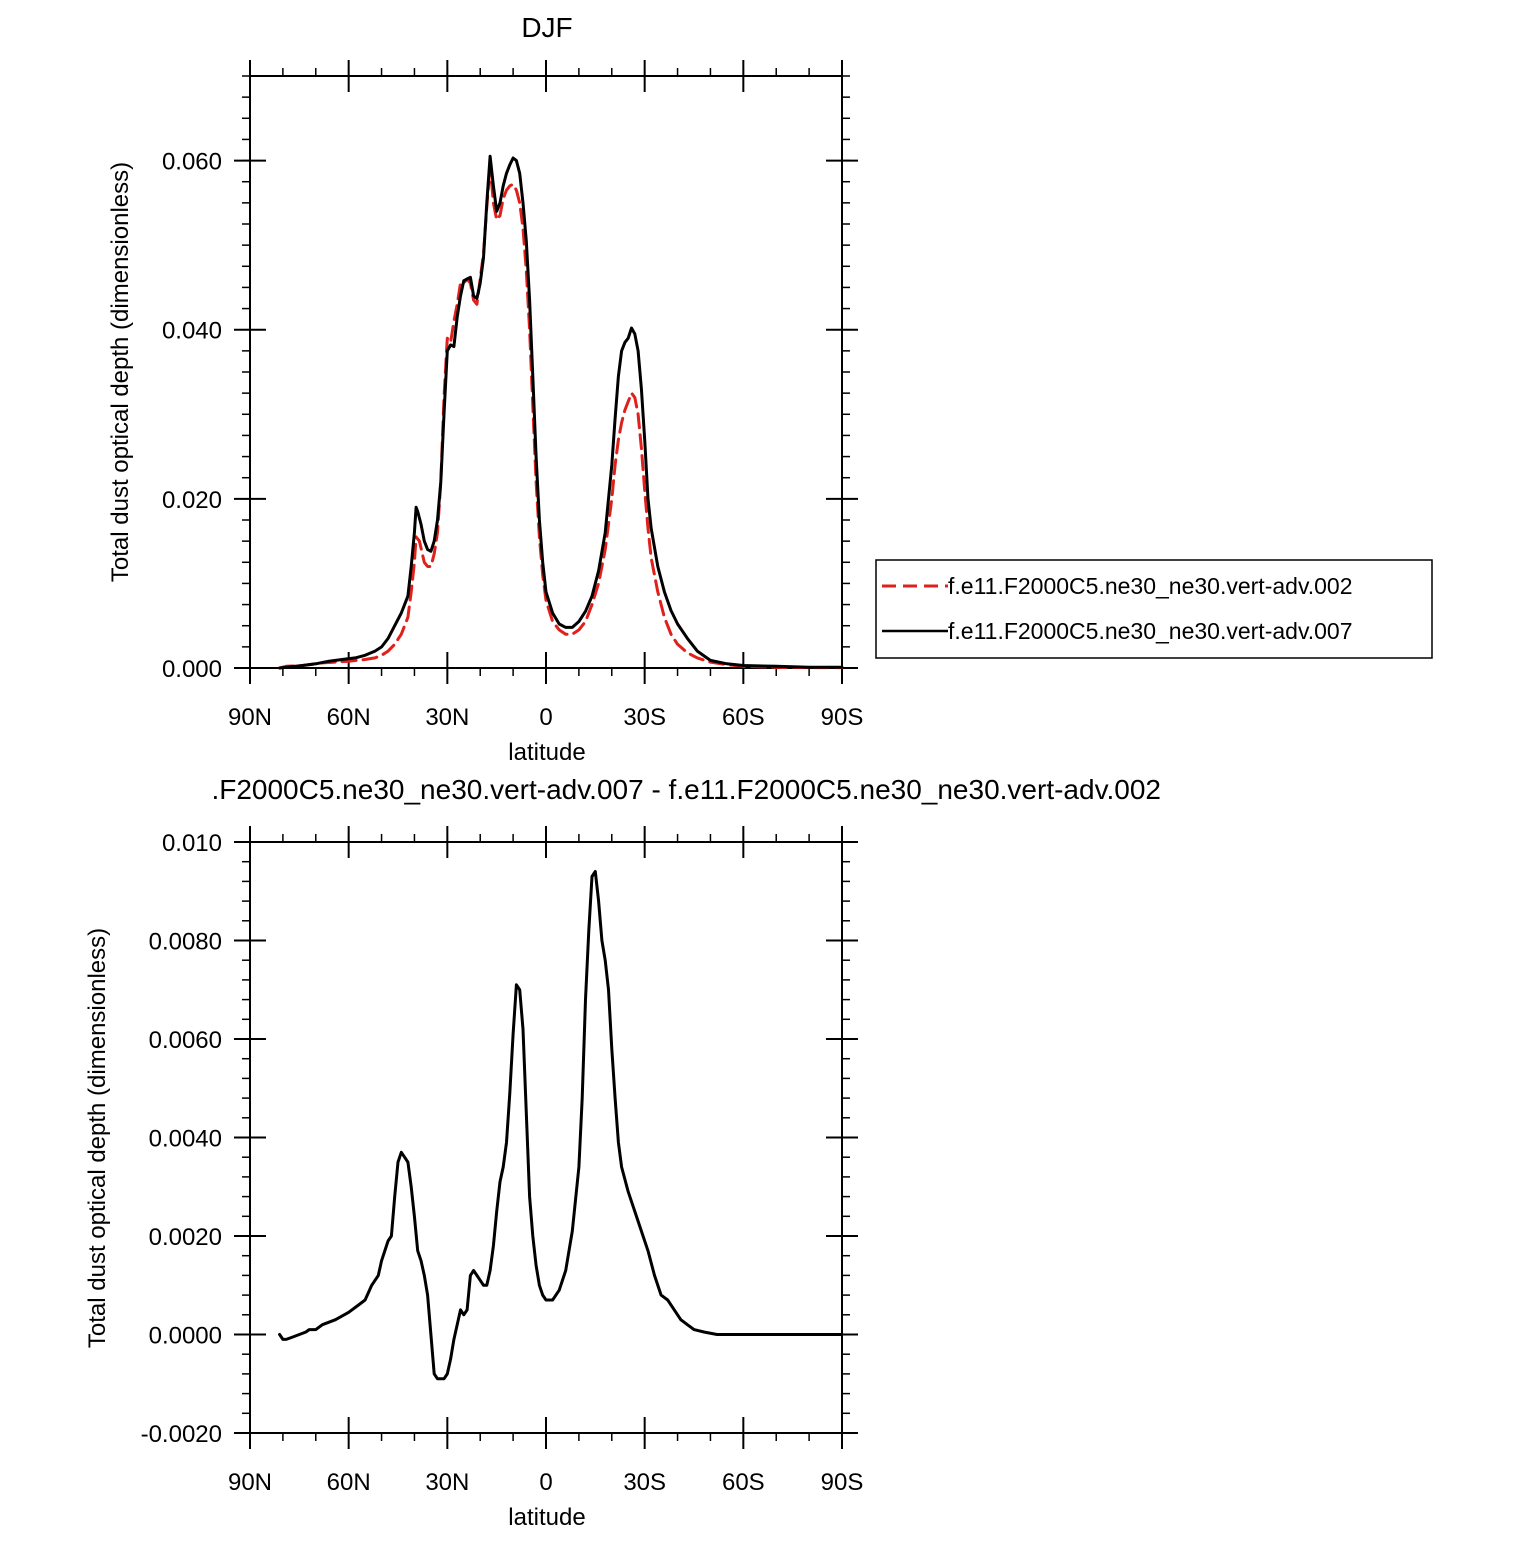  Describe the element at coordinates (192, 669) in the screenshot. I see `top-y-tick-label: 0.000` at that location.